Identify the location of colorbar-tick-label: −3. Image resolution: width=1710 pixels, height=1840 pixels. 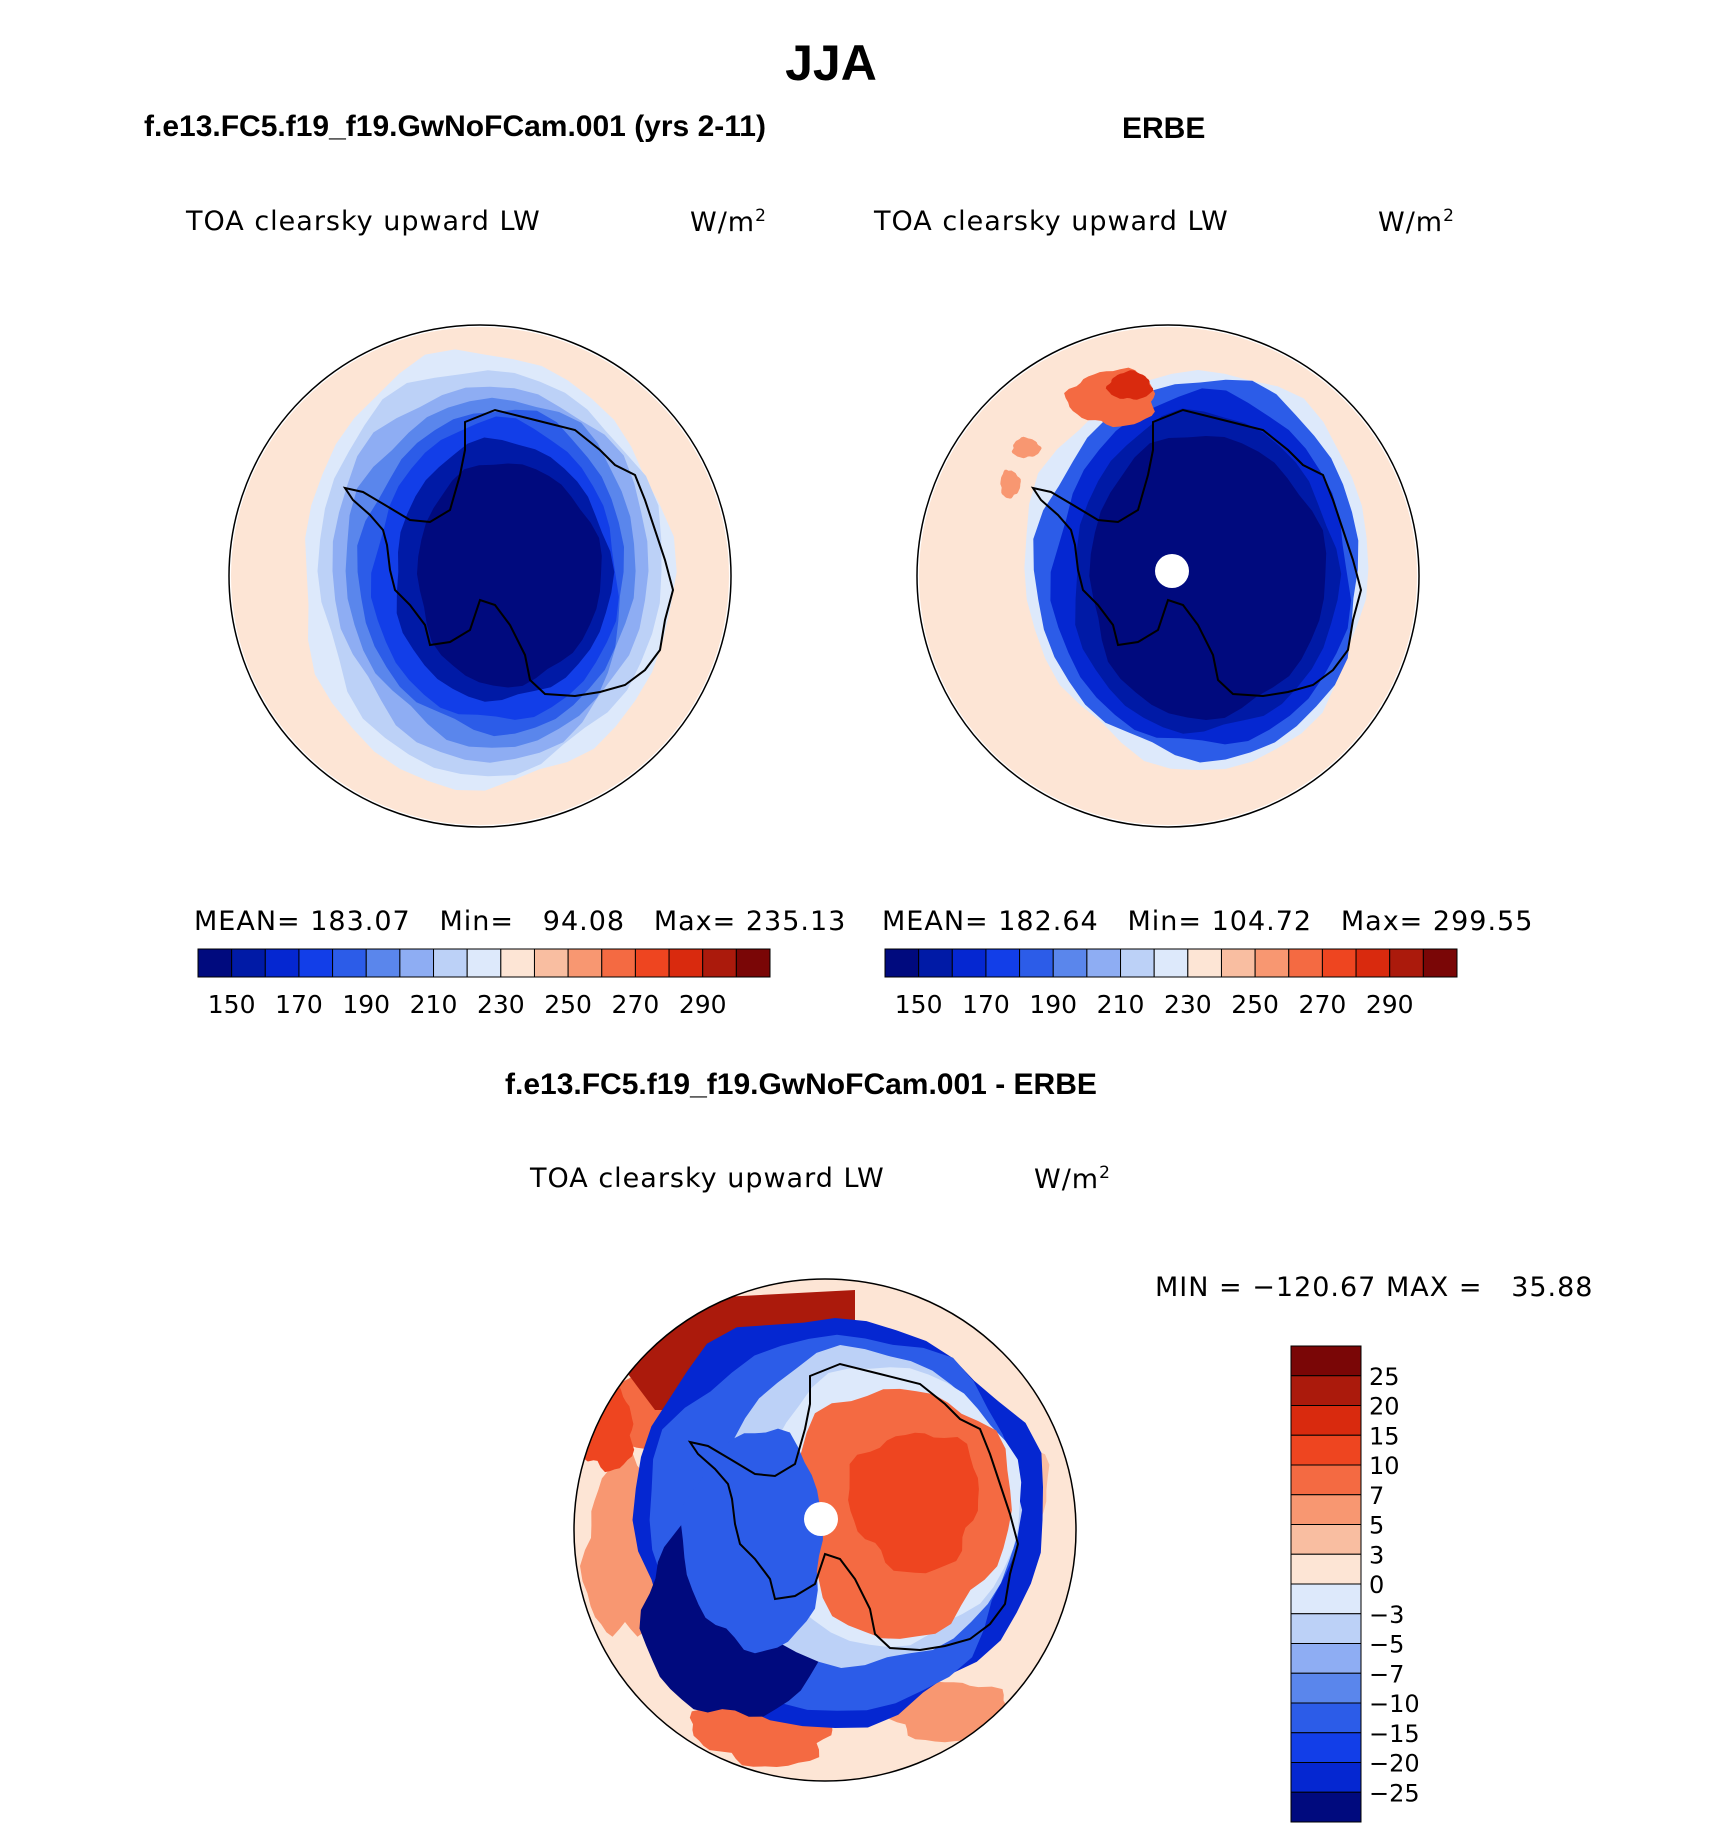
(1386, 1615).